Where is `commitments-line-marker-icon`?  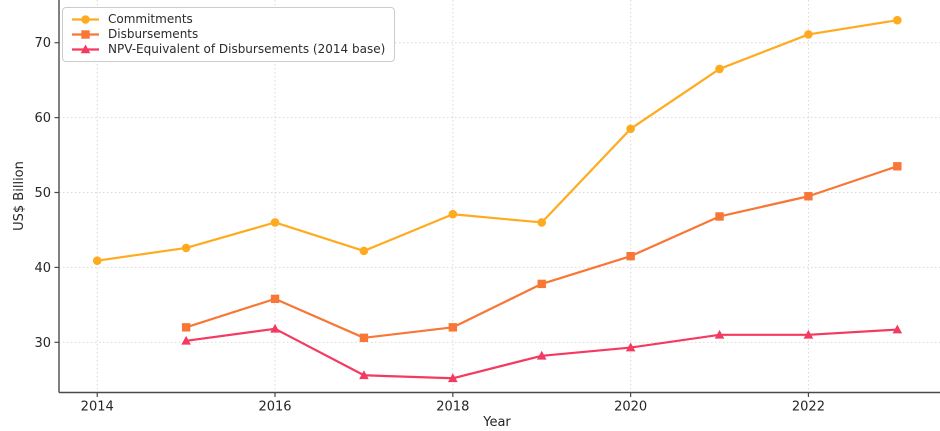
commitments-line-marker-icon is located at coordinates (85, 19).